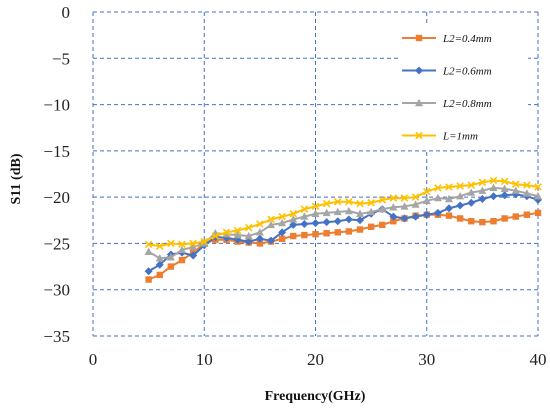 The width and height of the screenshot is (550, 416). What do you see at coordinates (463, 87) in the screenshot?
I see `legend-background` at bounding box center [463, 87].